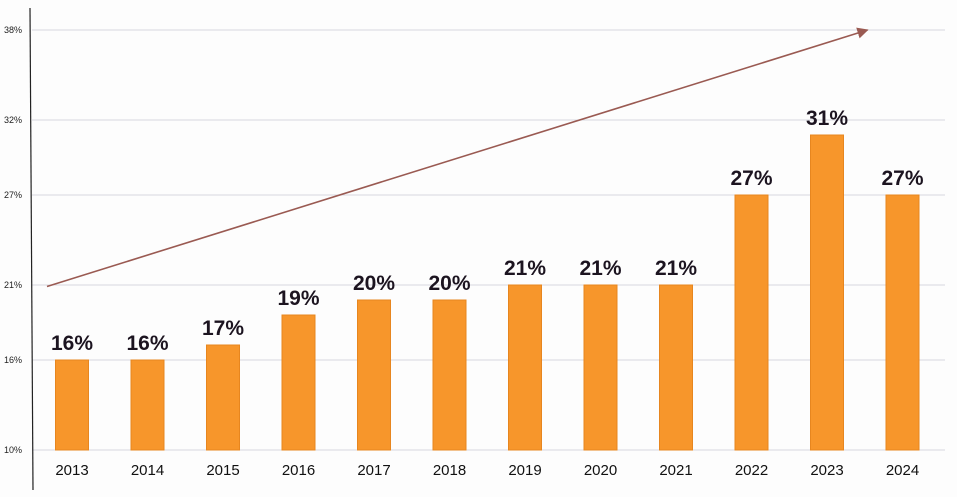  What do you see at coordinates (600, 470) in the screenshot?
I see `x-tick-label: 2020` at bounding box center [600, 470].